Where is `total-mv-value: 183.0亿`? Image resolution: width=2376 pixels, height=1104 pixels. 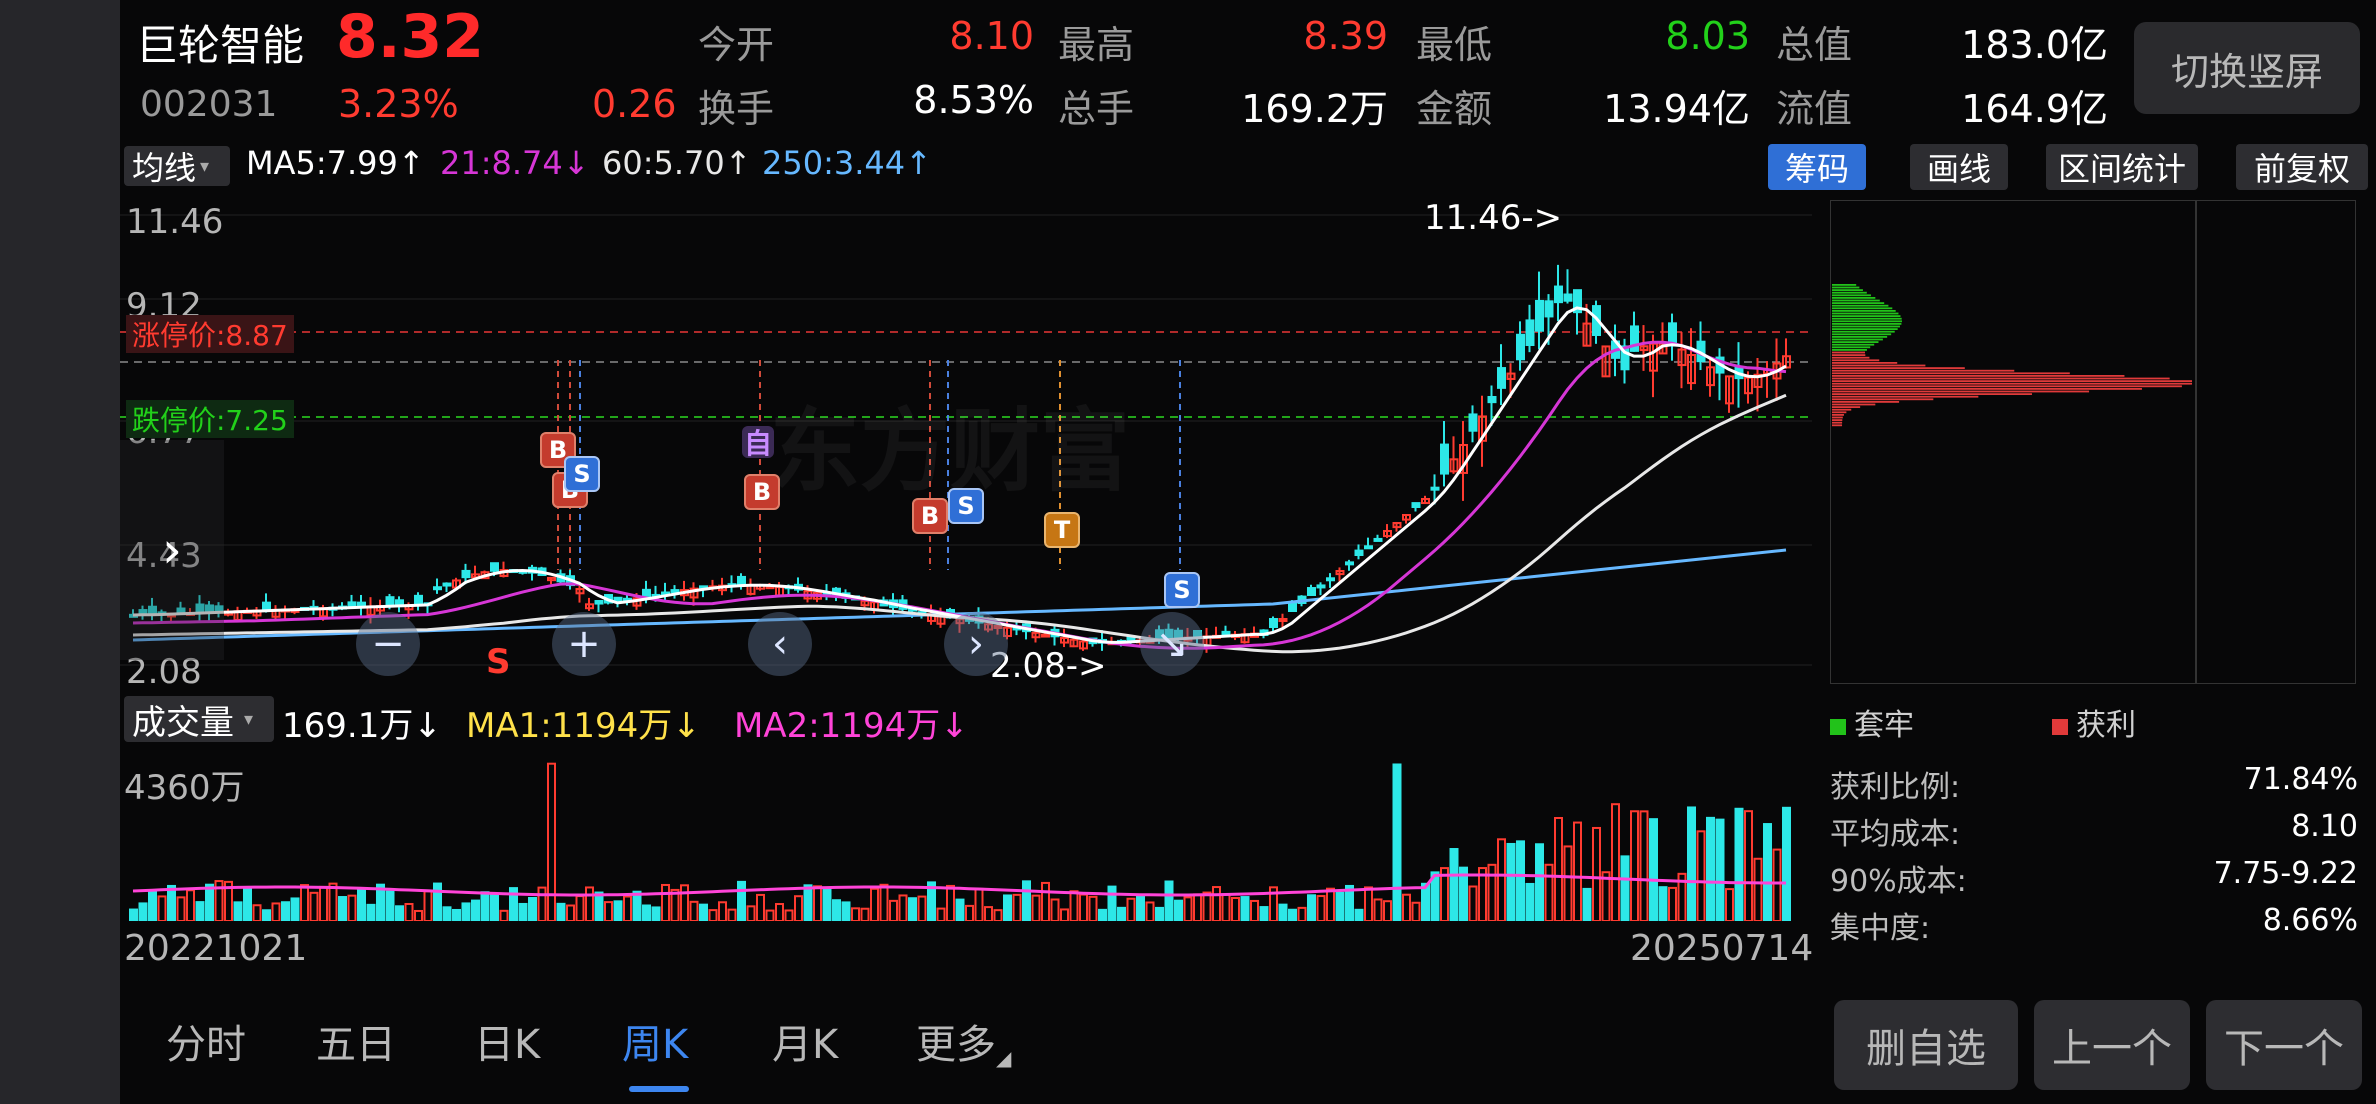
total-mv-value: 183.0亿 is located at coordinates (2034, 45).